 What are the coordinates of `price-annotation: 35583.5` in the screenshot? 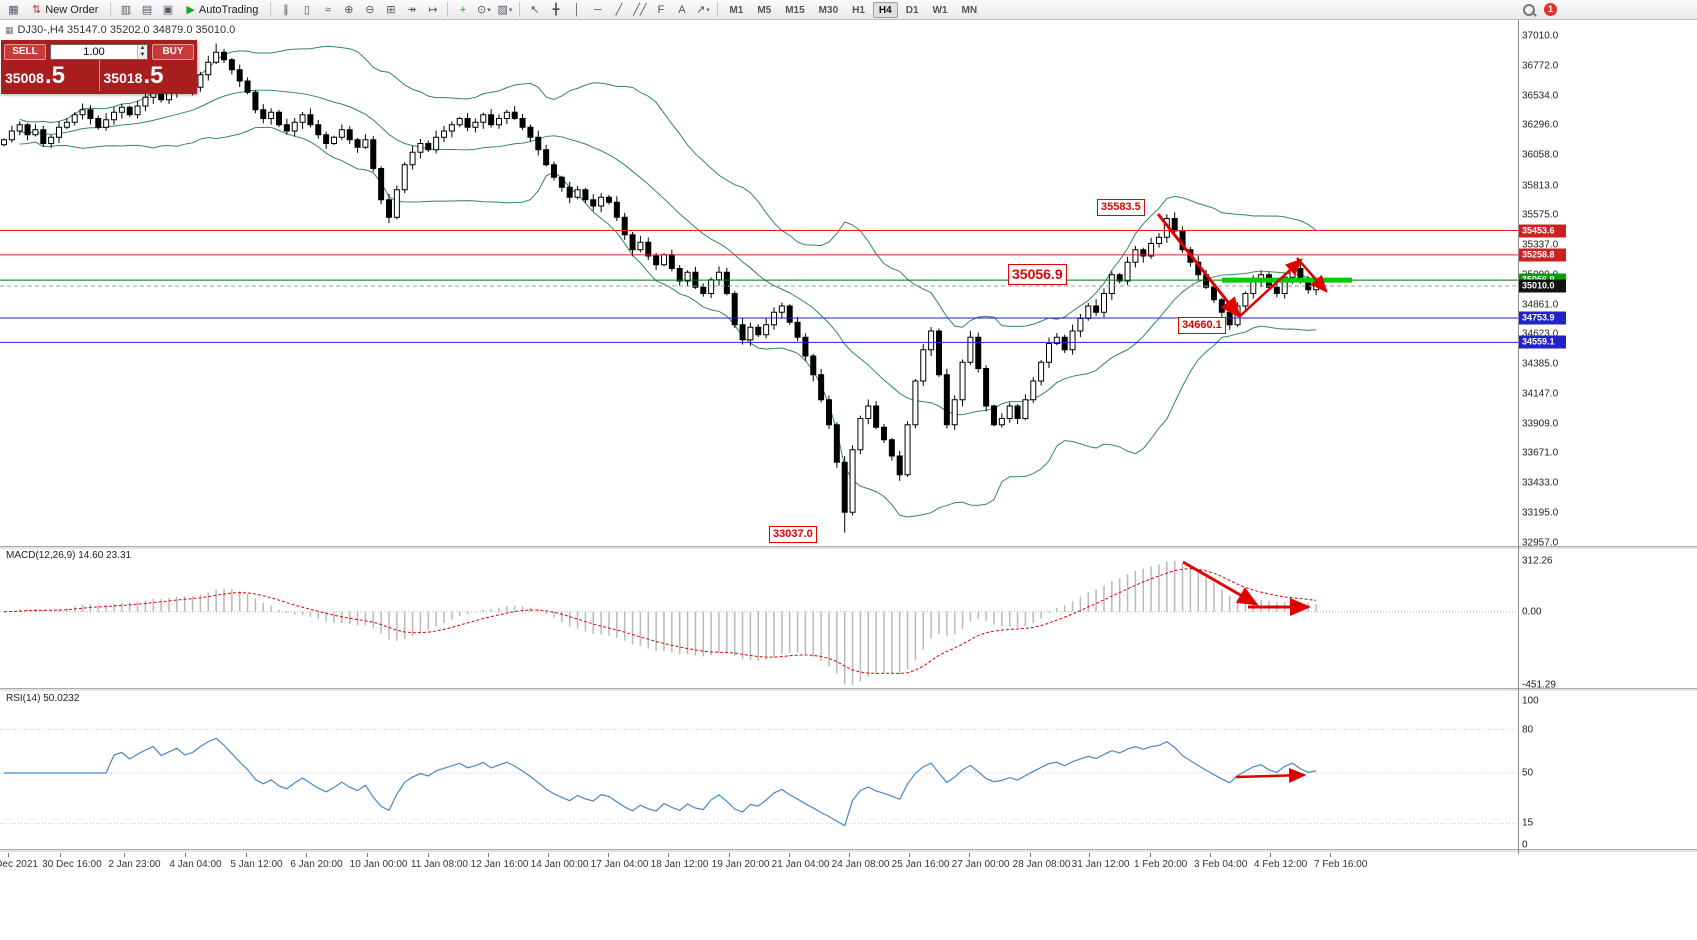 It's located at (1121, 207).